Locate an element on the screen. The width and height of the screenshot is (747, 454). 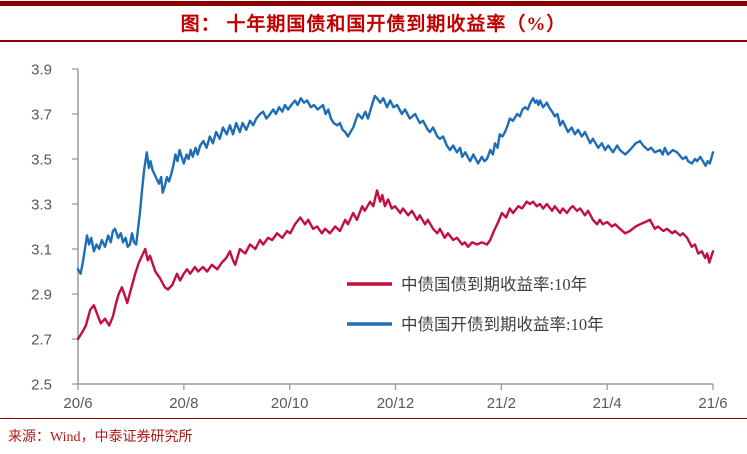
source-note: 来源：Wind，中泰证券研究所 is located at coordinates (100, 437).